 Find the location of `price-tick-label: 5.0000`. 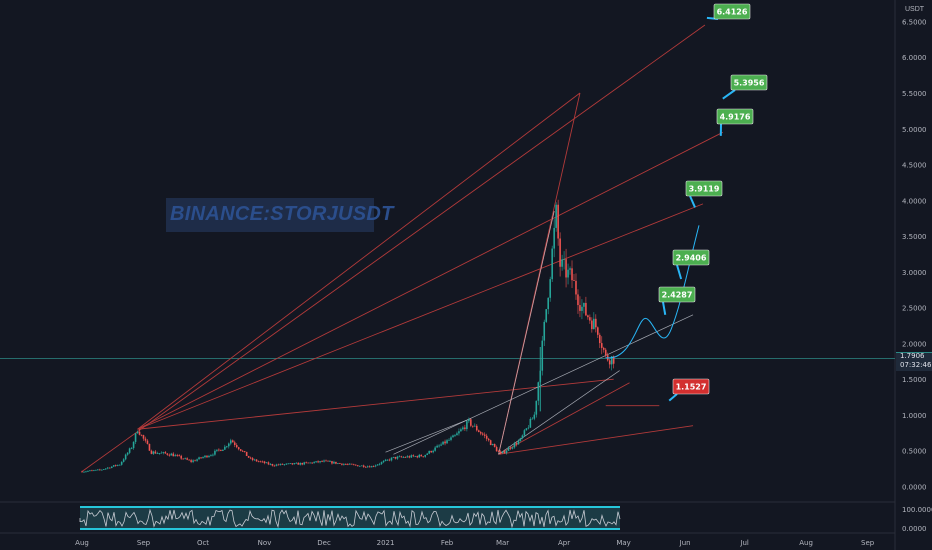

price-tick-label: 5.0000 is located at coordinates (914, 130).